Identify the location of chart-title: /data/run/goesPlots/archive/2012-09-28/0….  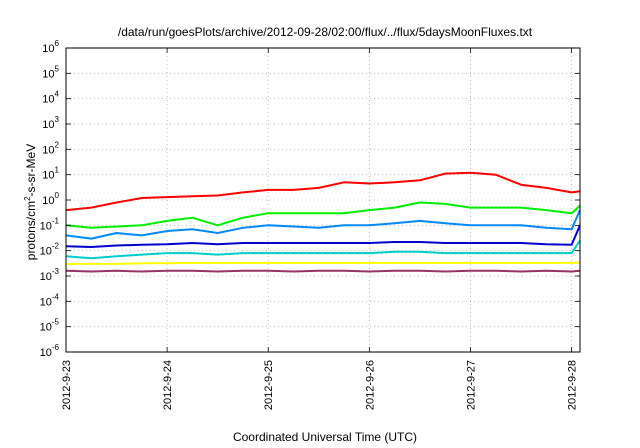
(325, 32).